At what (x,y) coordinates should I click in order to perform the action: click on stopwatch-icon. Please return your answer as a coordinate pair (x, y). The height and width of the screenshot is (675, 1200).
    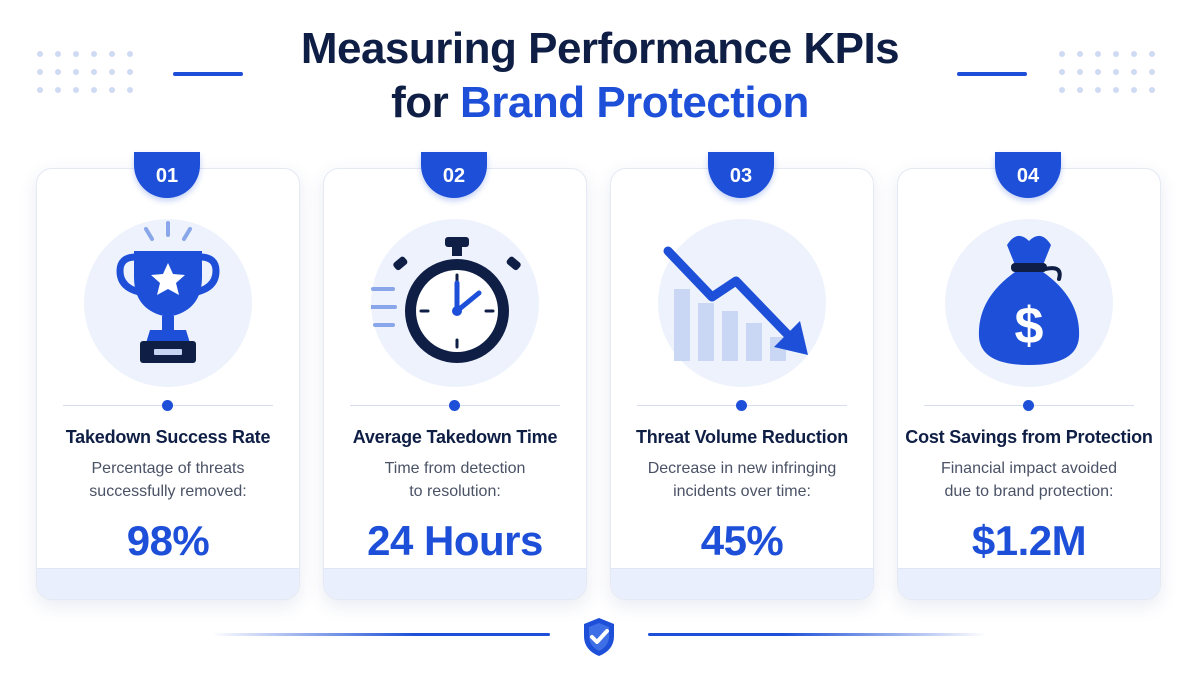
    Looking at the image, I should click on (446, 300).